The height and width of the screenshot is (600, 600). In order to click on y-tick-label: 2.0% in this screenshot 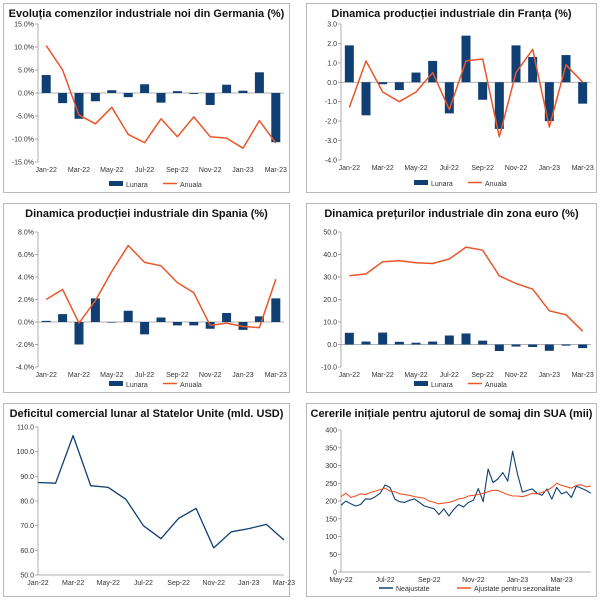, I will do `click(26, 300)`.